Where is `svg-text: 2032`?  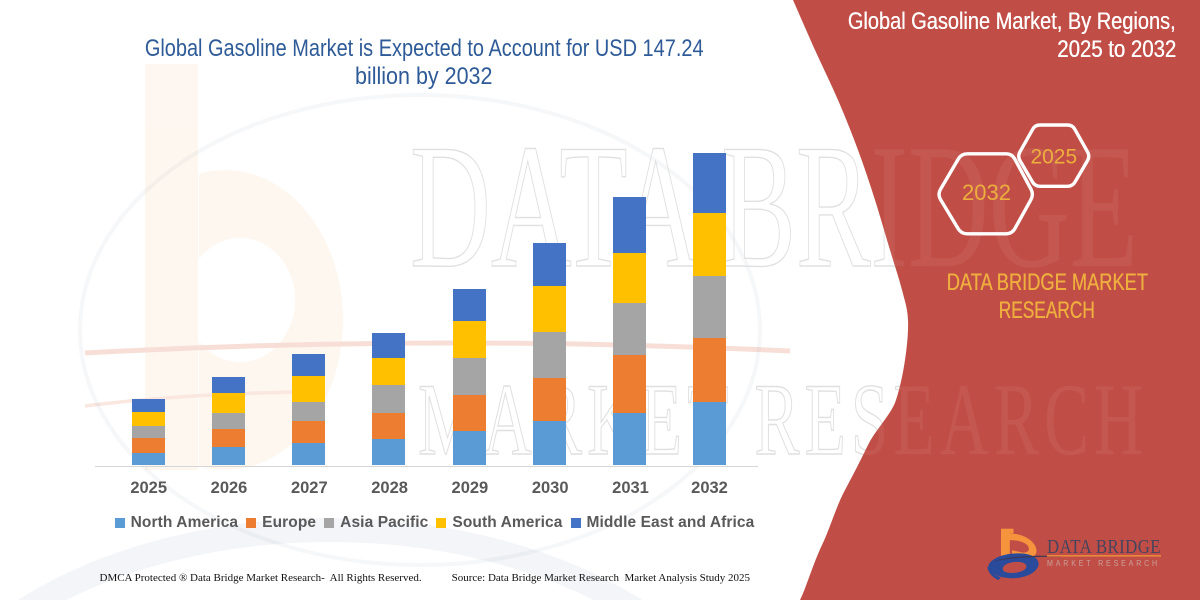 svg-text: 2032 is located at coordinates (986, 192).